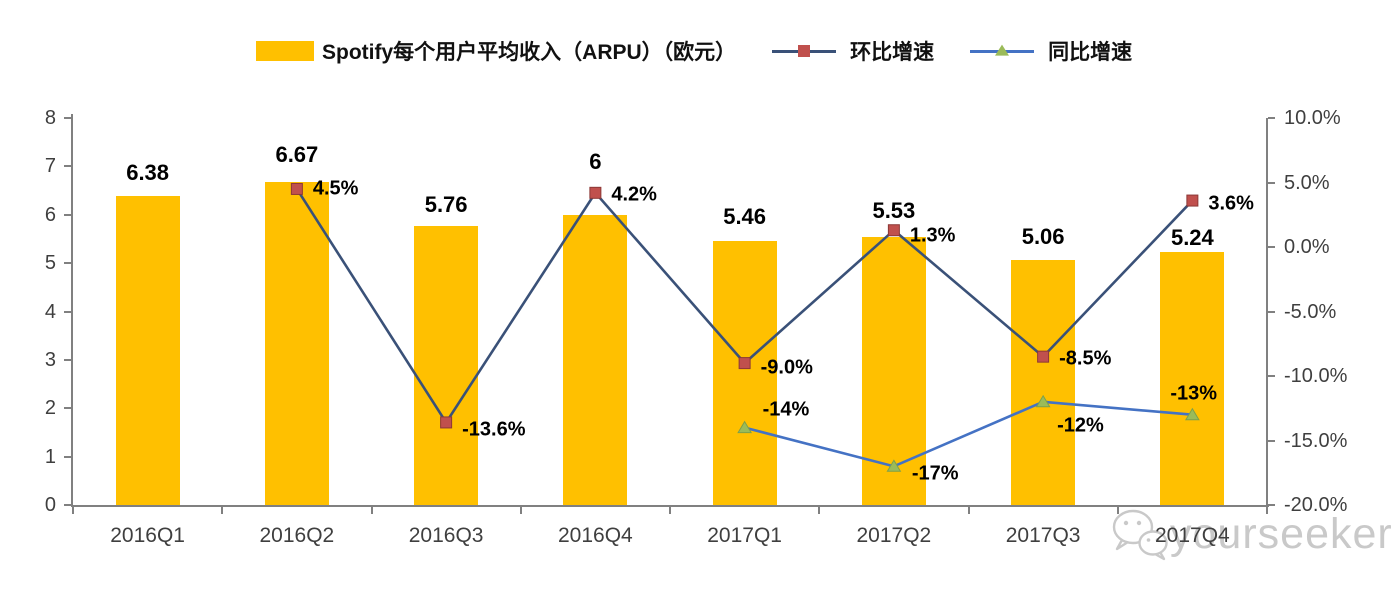  I want to click on chart-legend: Spotify每个用户平均收入（ARPU）（欧元） 环比增速 同比增速, so click(694, 51).